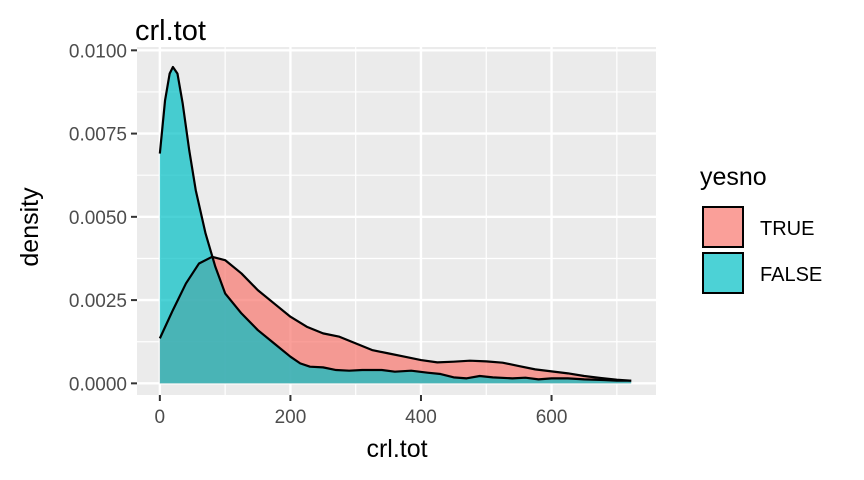 The image size is (864, 480). I want to click on legend-label-false: FALSE, so click(791, 275).